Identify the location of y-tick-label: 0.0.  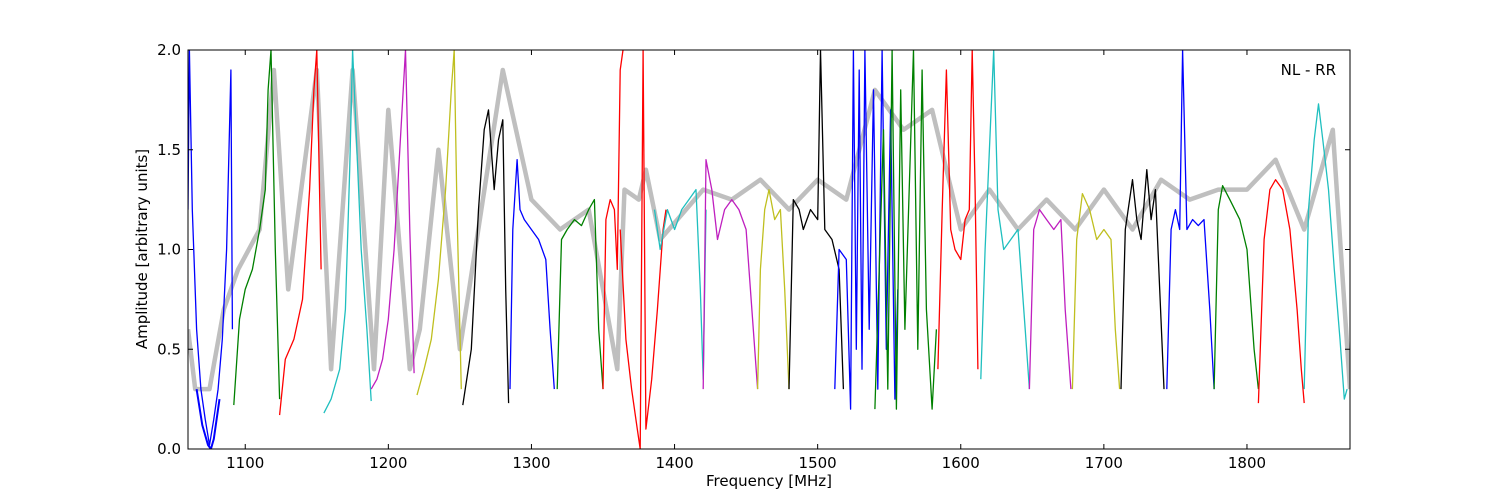
(169, 449).